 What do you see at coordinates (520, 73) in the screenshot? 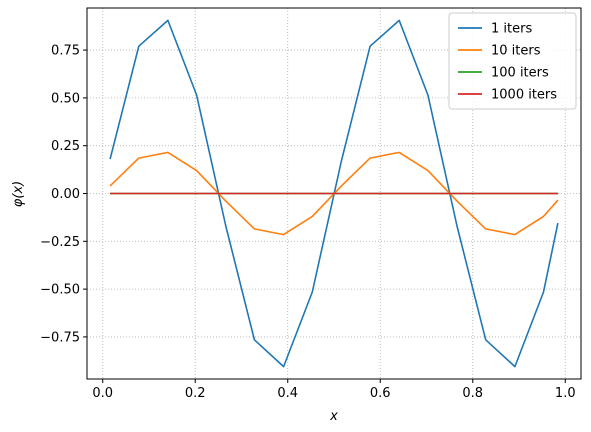
I see `legend-entry: 100 iters` at bounding box center [520, 73].